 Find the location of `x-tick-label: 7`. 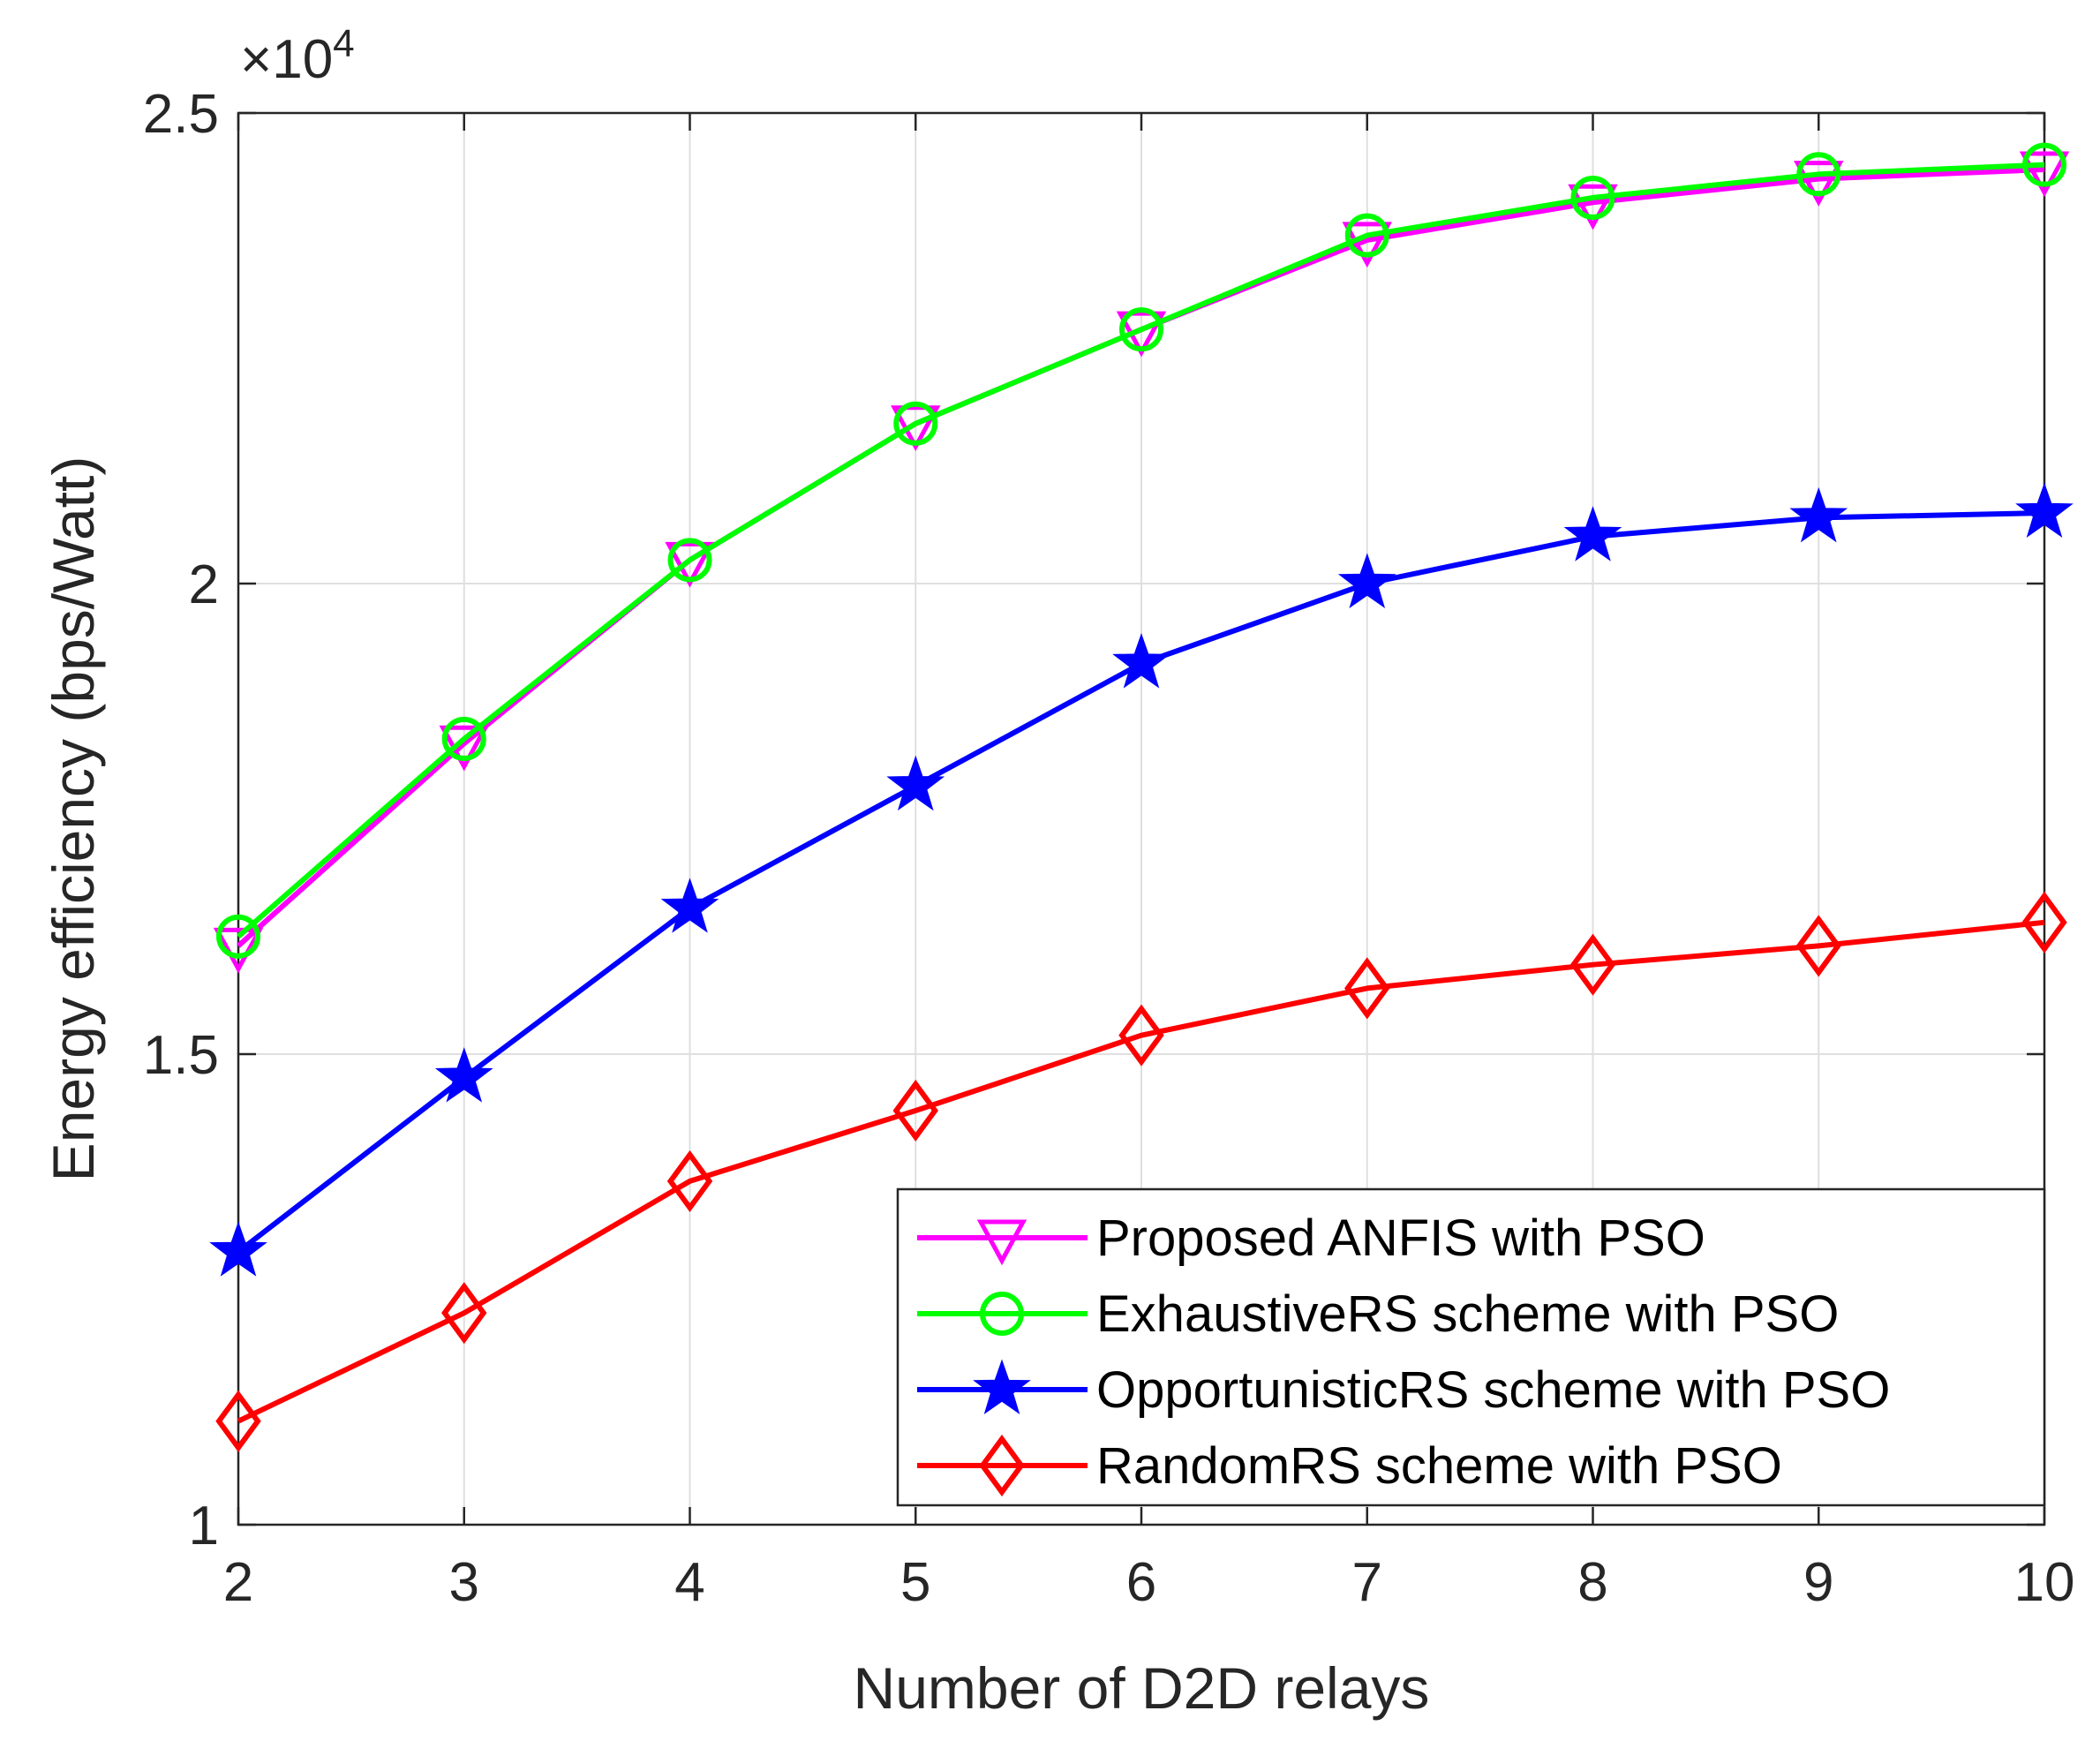

x-tick-label: 7 is located at coordinates (1367, 1582).